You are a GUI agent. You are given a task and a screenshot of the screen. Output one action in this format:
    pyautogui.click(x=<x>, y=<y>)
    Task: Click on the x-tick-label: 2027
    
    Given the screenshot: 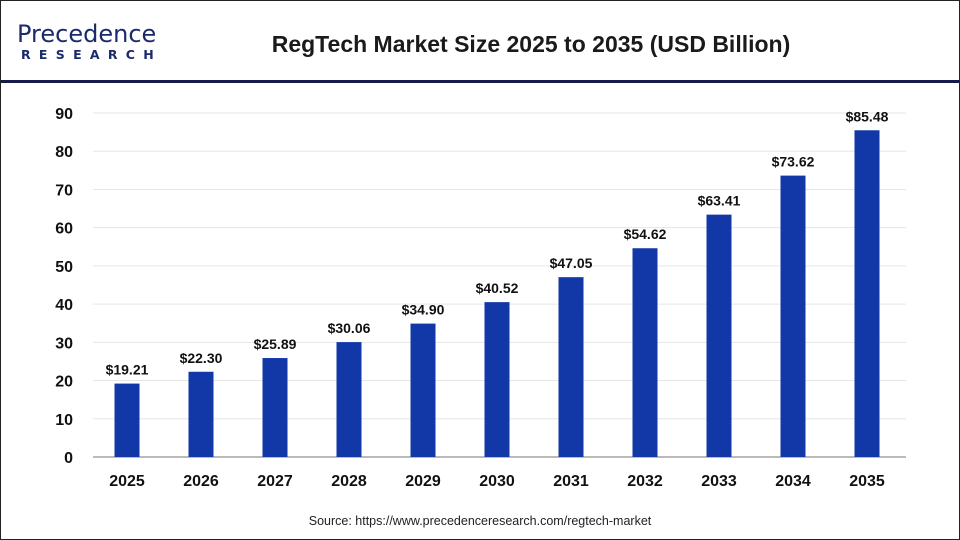 What is the action you would take?
    pyautogui.click(x=275, y=481)
    